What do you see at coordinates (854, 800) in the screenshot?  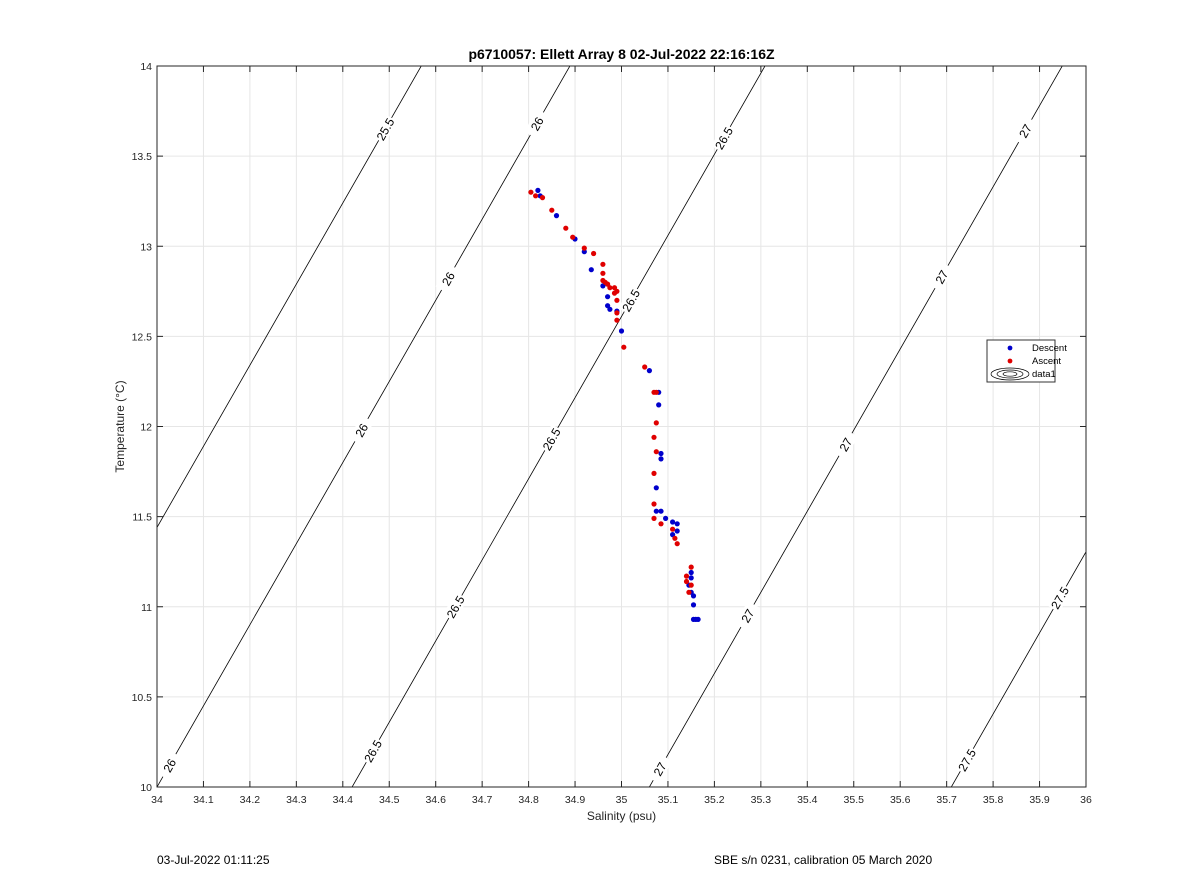 I see `x-tick-label: 35.5` at bounding box center [854, 800].